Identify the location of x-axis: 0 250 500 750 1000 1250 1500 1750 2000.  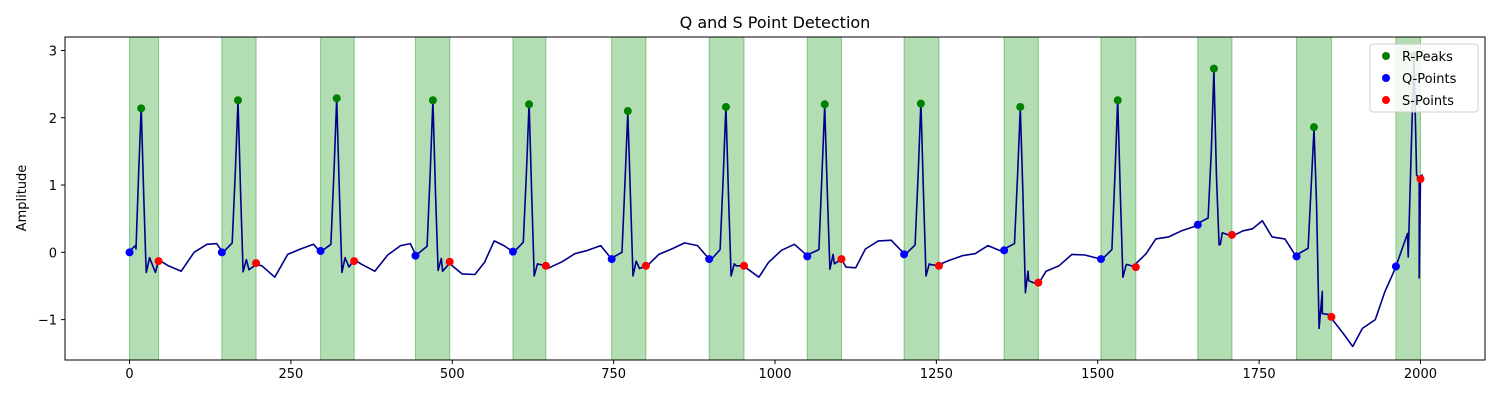
(781, 371).